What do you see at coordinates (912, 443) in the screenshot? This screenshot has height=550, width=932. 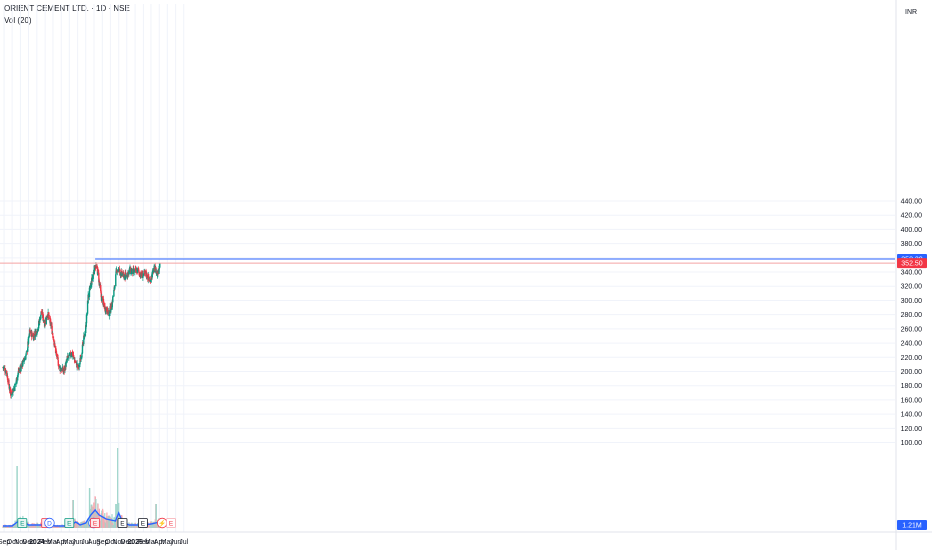 I see `price-tick-label: 100.00` at bounding box center [912, 443].